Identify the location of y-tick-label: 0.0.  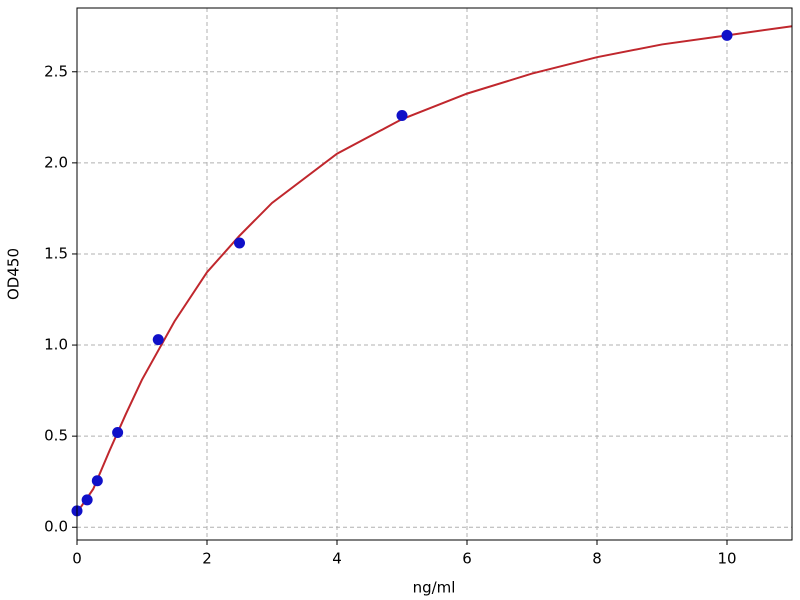
(56, 527).